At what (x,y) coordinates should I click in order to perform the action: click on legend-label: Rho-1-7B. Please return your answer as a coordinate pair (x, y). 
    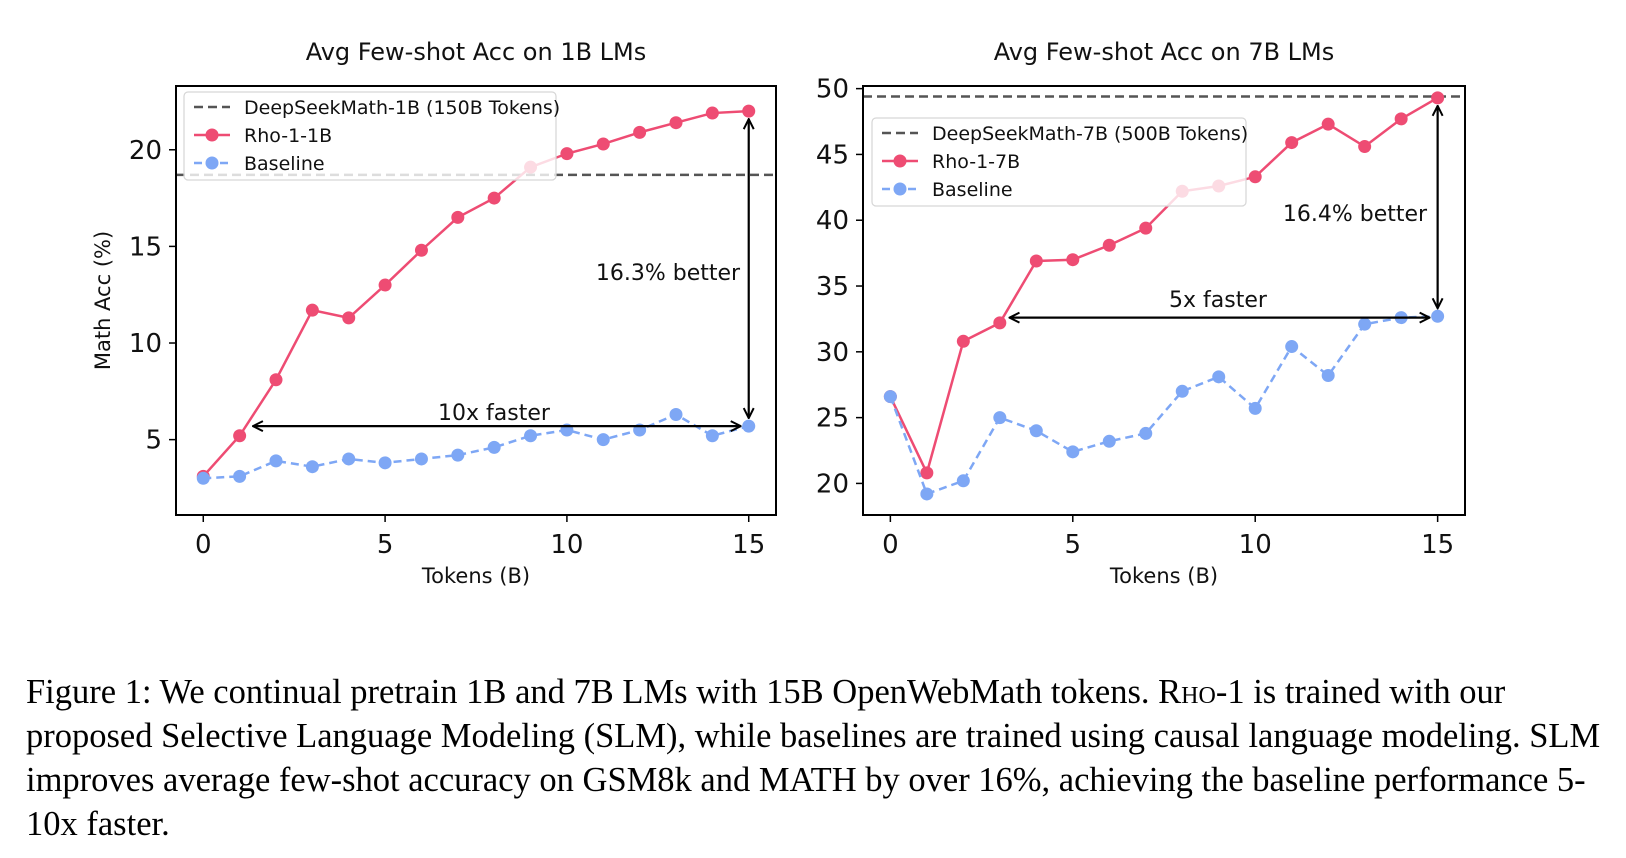
    Looking at the image, I should click on (976, 162).